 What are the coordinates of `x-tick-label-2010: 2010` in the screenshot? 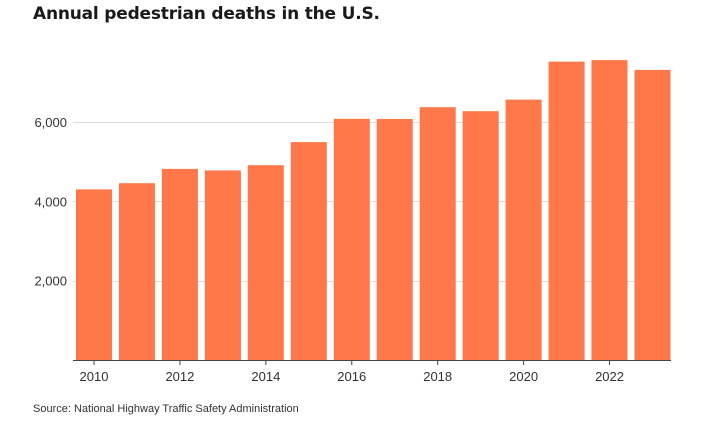 It's located at (94, 376).